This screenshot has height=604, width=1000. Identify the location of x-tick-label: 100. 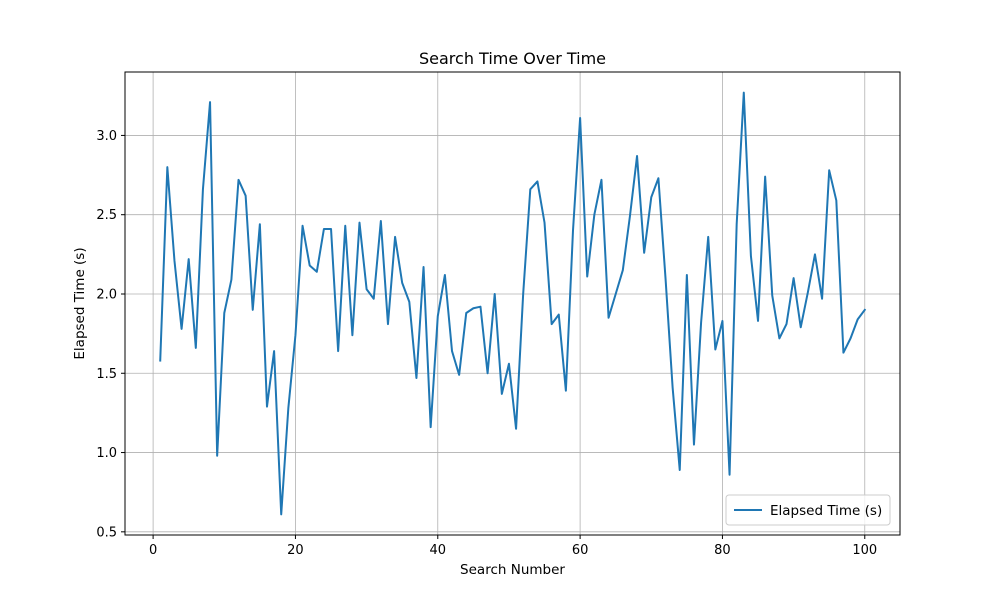
(864, 550).